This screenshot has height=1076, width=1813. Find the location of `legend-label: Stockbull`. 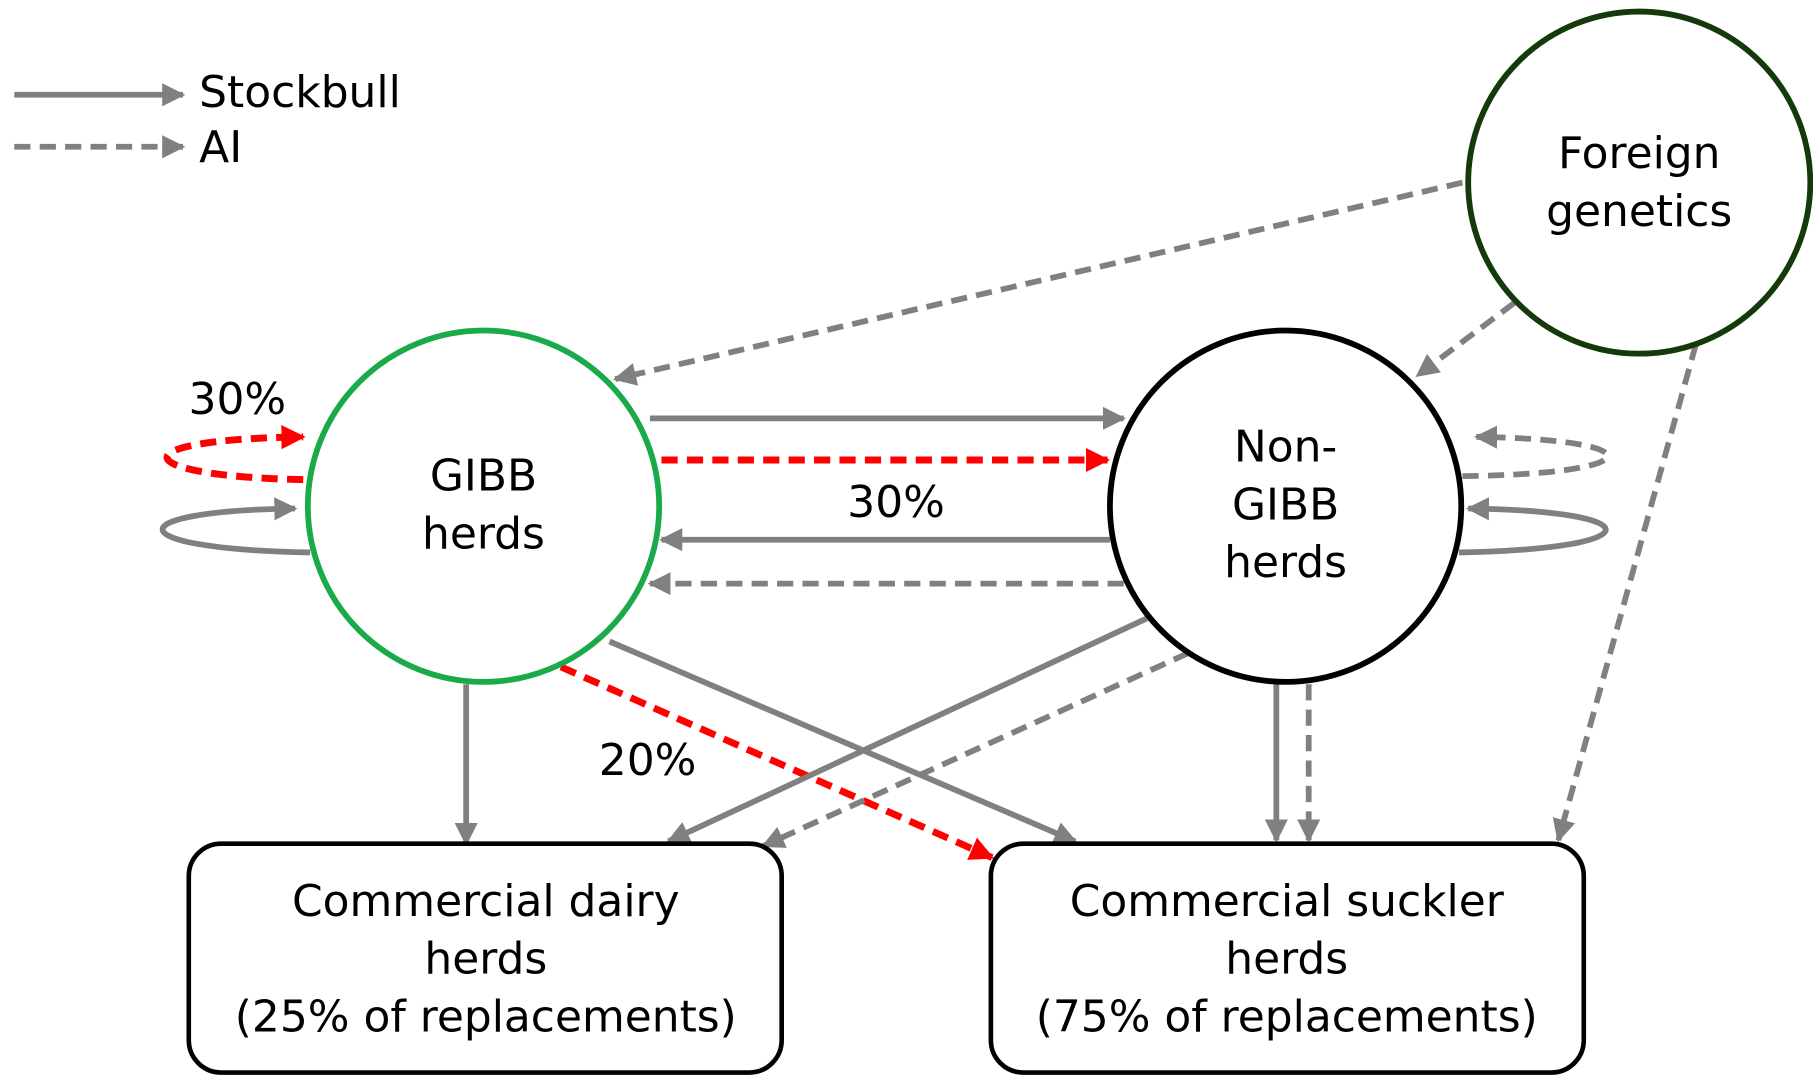

legend-label: Stockbull is located at coordinates (300, 92).